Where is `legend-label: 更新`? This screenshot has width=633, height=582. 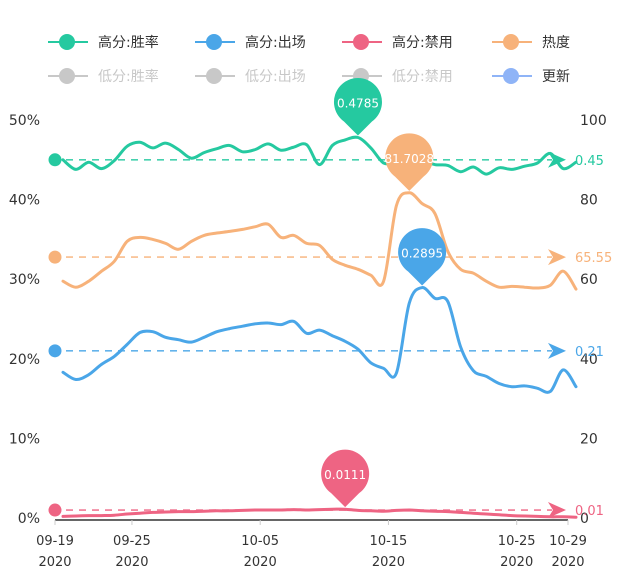
legend-label: 更新 is located at coordinates (556, 77).